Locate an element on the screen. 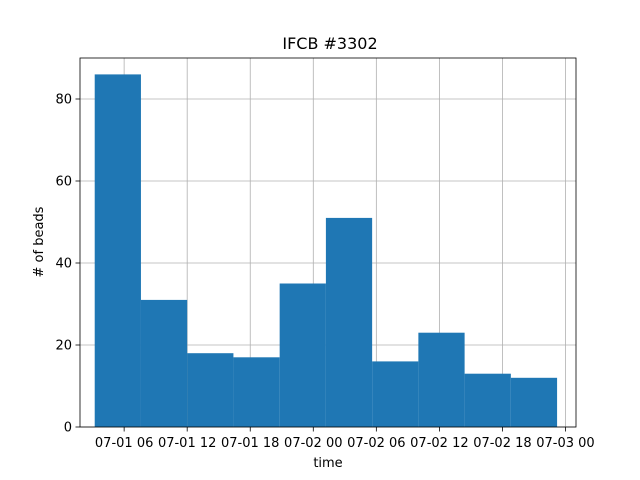  x-tick-label: 07-03 00 is located at coordinates (565, 443).